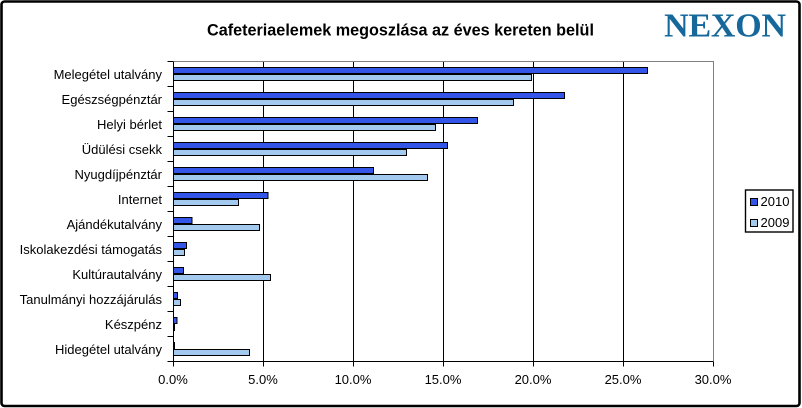 Image resolution: width=802 pixels, height=408 pixels. What do you see at coordinates (173, 379) in the screenshot?
I see `svg-text: 0.0%` at bounding box center [173, 379].